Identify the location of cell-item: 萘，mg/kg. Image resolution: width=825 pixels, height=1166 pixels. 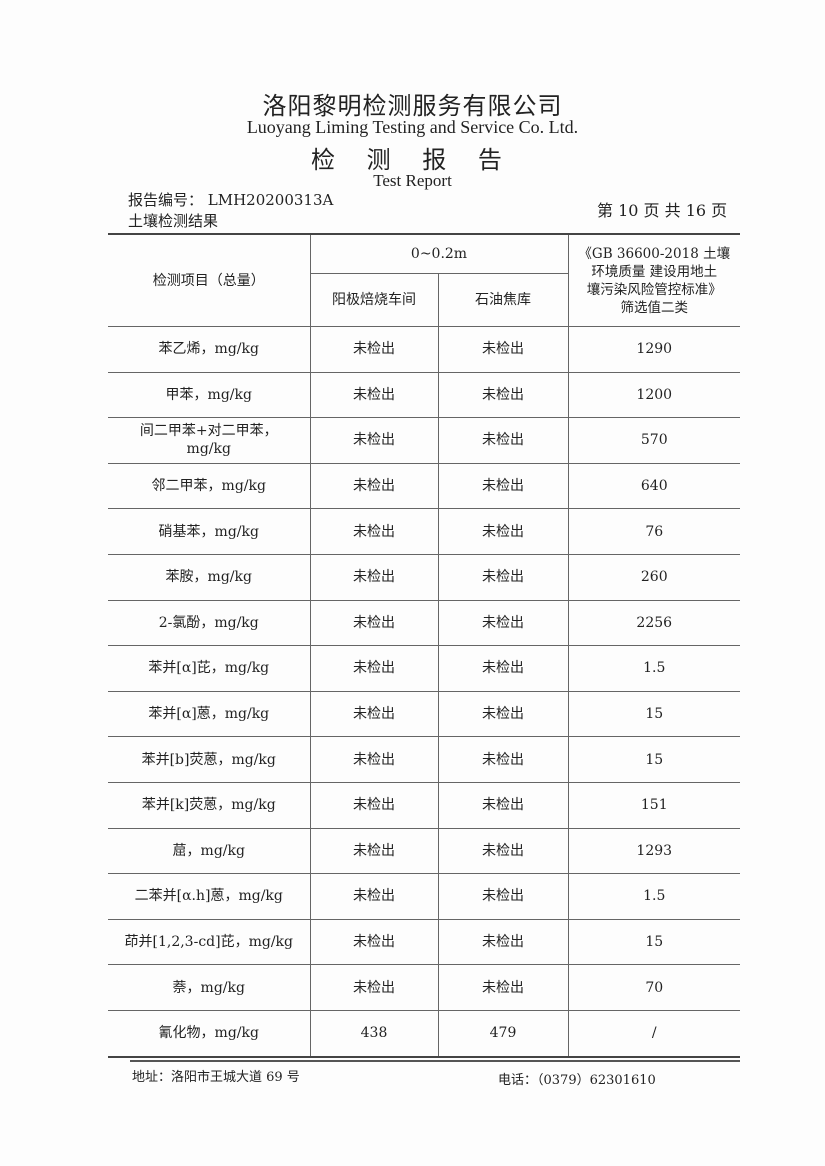
(209, 987).